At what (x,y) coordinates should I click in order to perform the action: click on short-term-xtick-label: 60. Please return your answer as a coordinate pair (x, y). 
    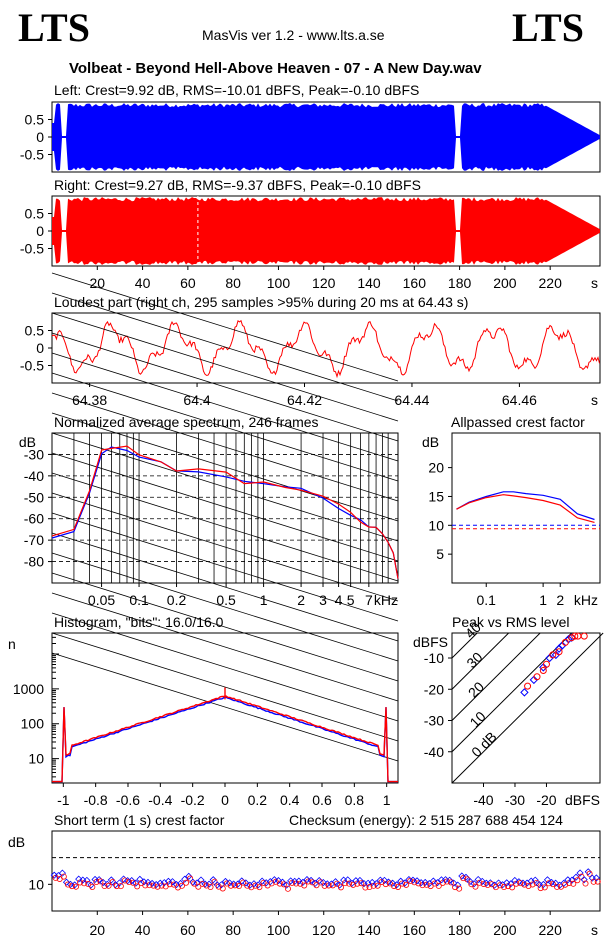
    Looking at the image, I should click on (188, 930).